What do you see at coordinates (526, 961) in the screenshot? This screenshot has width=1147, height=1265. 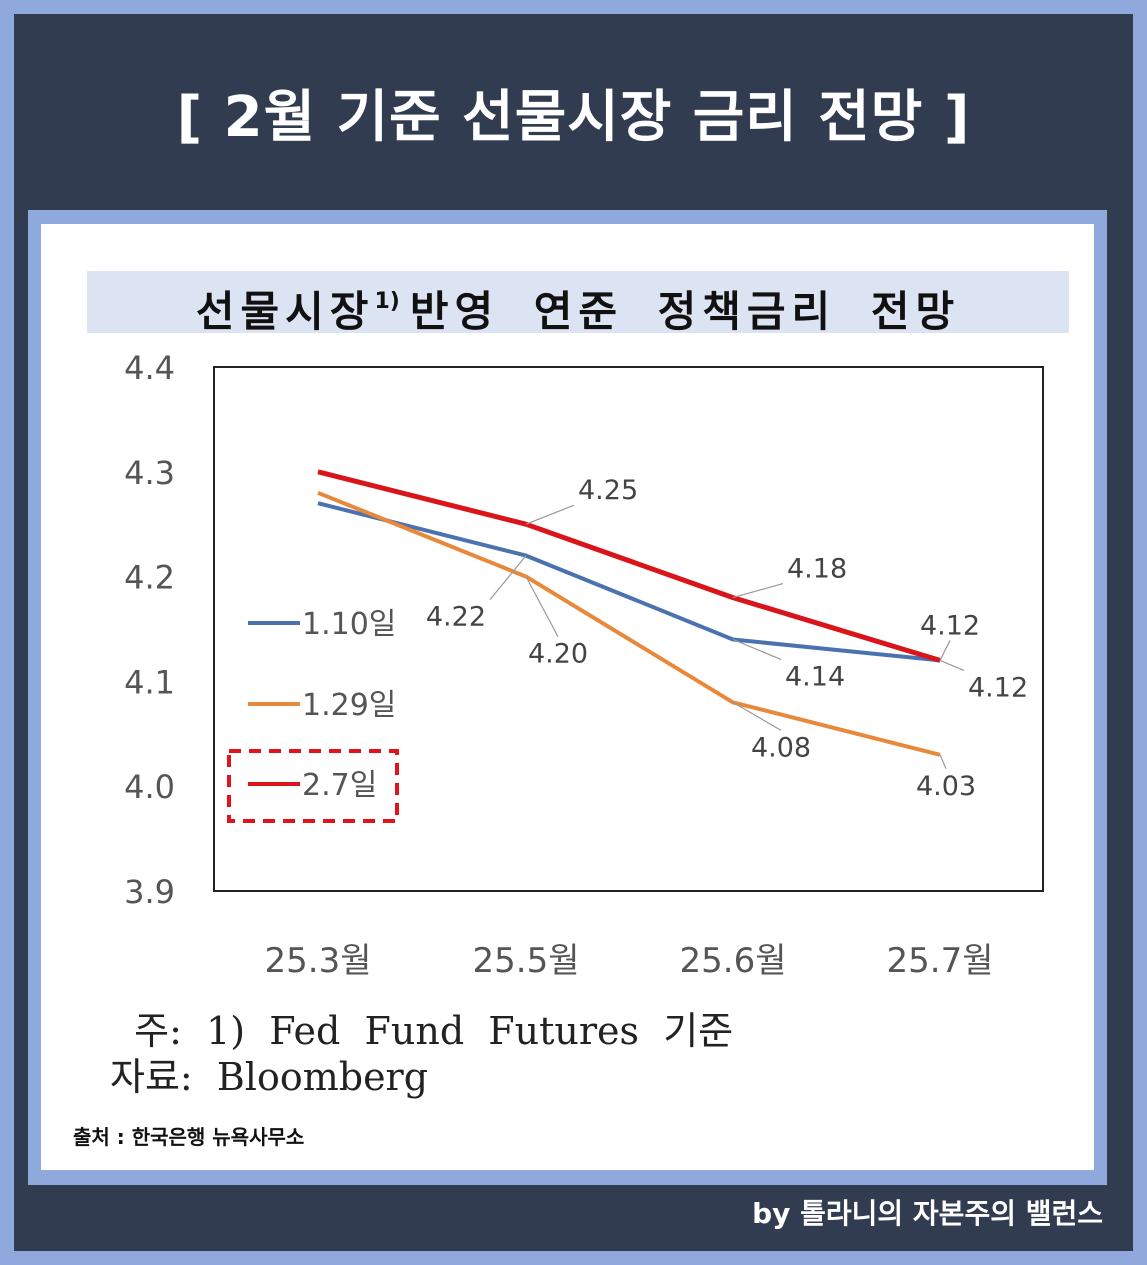 I see `x-tick-label: 25.5월` at bounding box center [526, 961].